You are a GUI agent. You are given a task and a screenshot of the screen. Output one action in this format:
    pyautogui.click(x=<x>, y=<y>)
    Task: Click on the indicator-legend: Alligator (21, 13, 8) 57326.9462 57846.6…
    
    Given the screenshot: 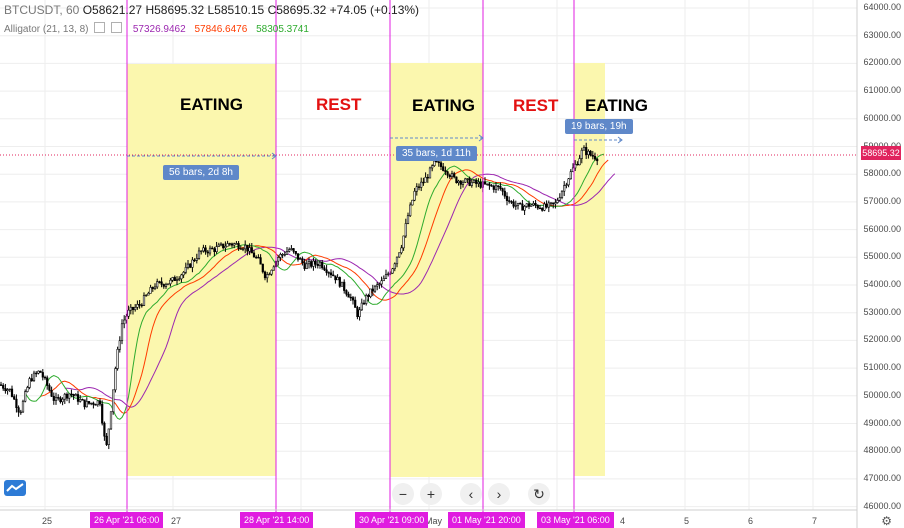 What is the action you would take?
    pyautogui.click(x=156, y=28)
    